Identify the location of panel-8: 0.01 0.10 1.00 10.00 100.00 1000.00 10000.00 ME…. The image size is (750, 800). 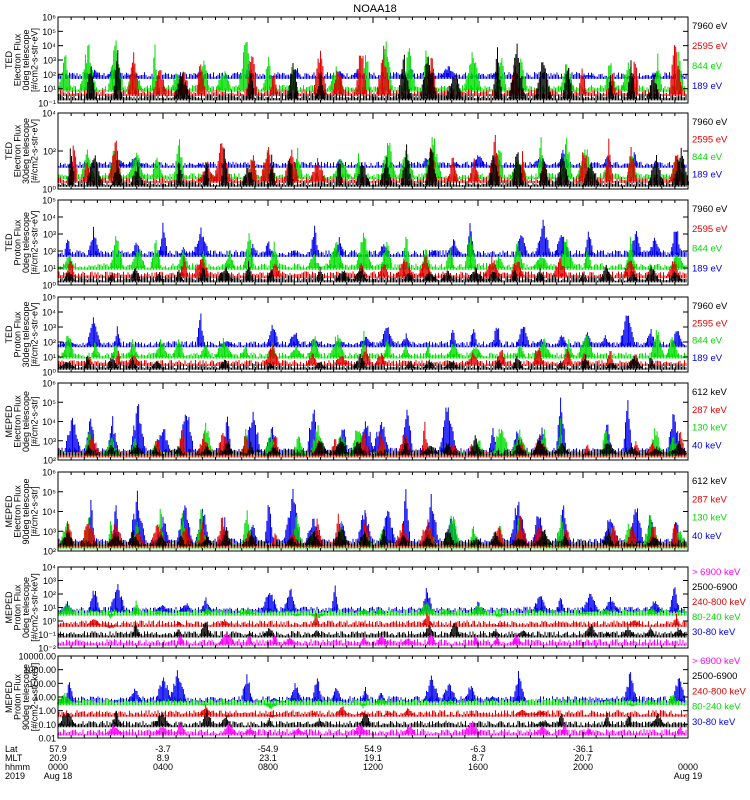
(375, 698).